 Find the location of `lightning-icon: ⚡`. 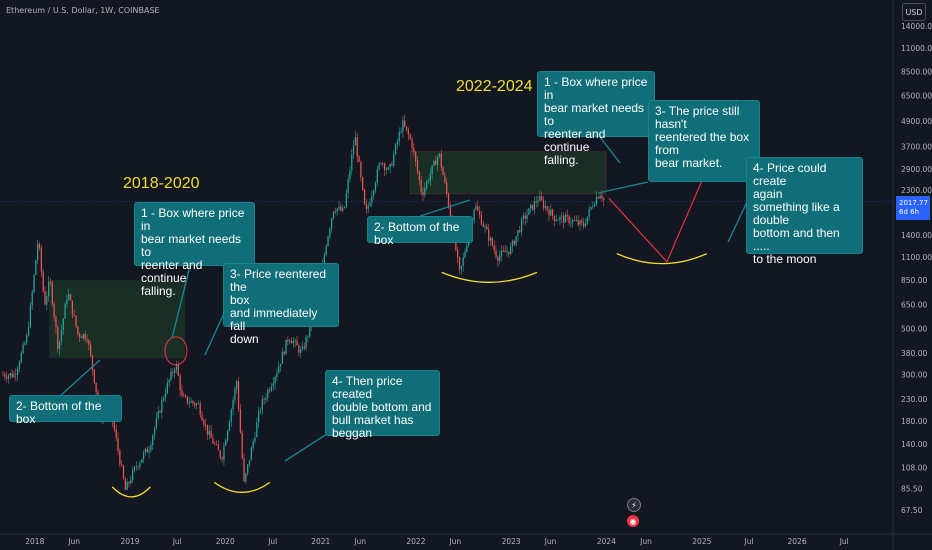

lightning-icon: ⚡ is located at coordinates (634, 505).